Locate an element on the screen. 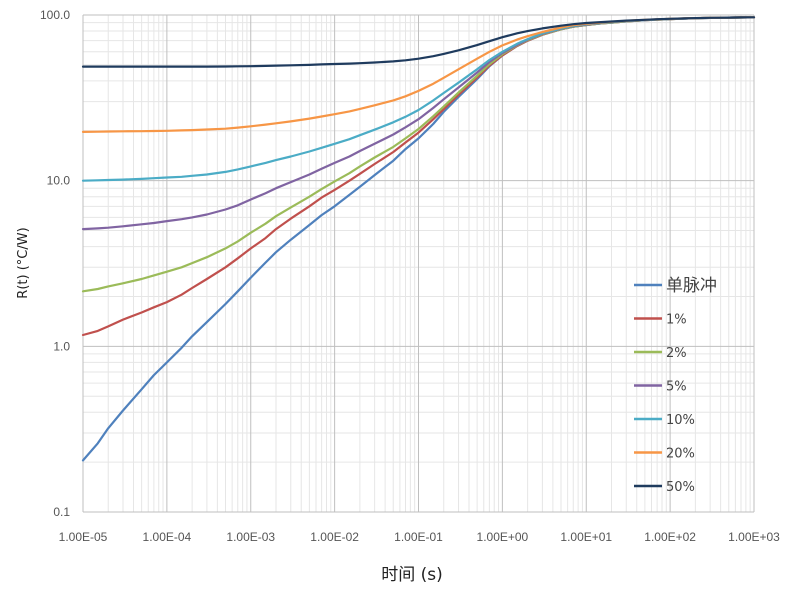  x-tick-label: 1.00E-05 is located at coordinates (83, 537).